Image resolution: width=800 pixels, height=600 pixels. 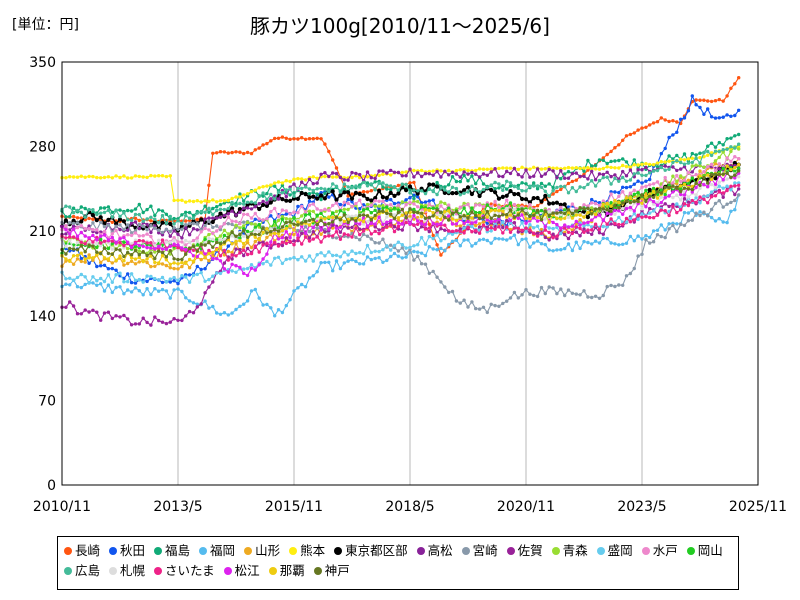 What do you see at coordinates (665, 550) in the screenshot?
I see `legend-label: 水戸` at bounding box center [665, 550].